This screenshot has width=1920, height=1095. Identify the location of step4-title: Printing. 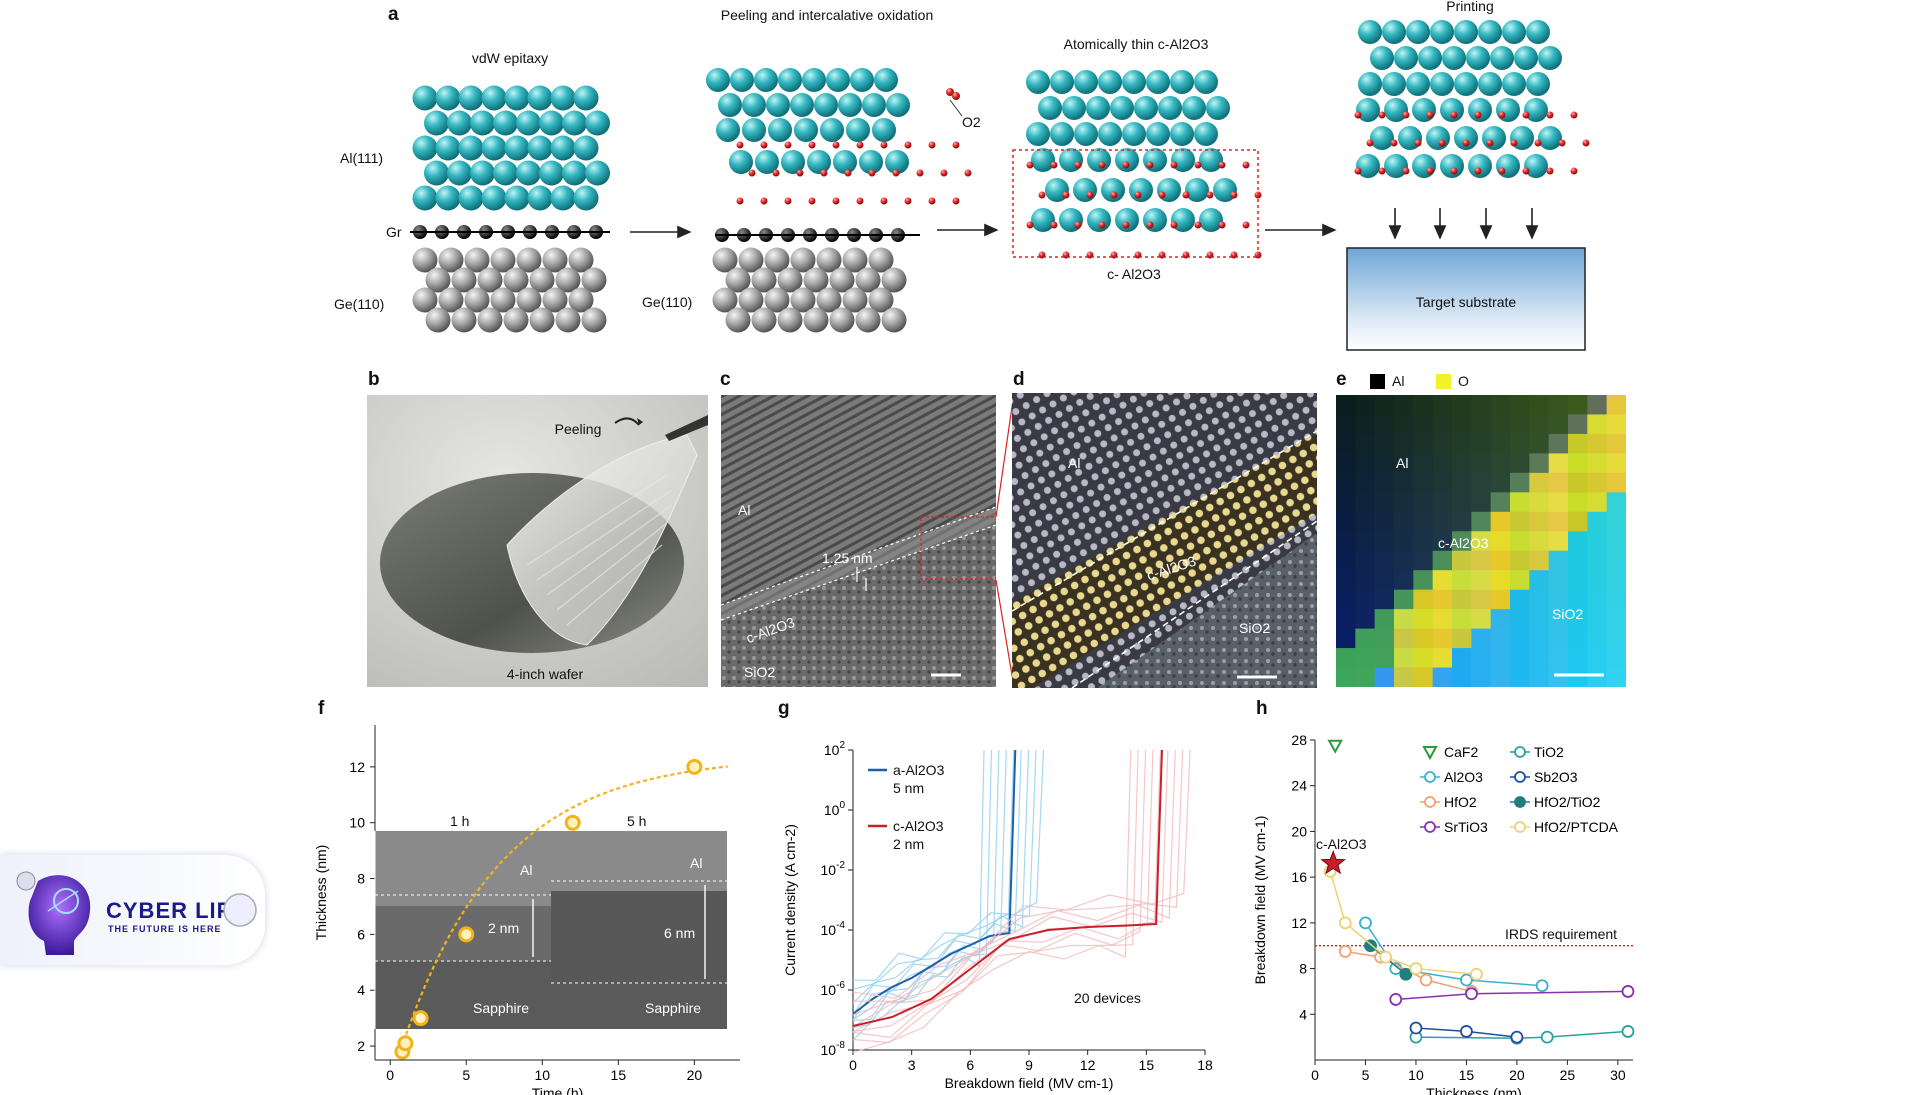
(1470, 7).